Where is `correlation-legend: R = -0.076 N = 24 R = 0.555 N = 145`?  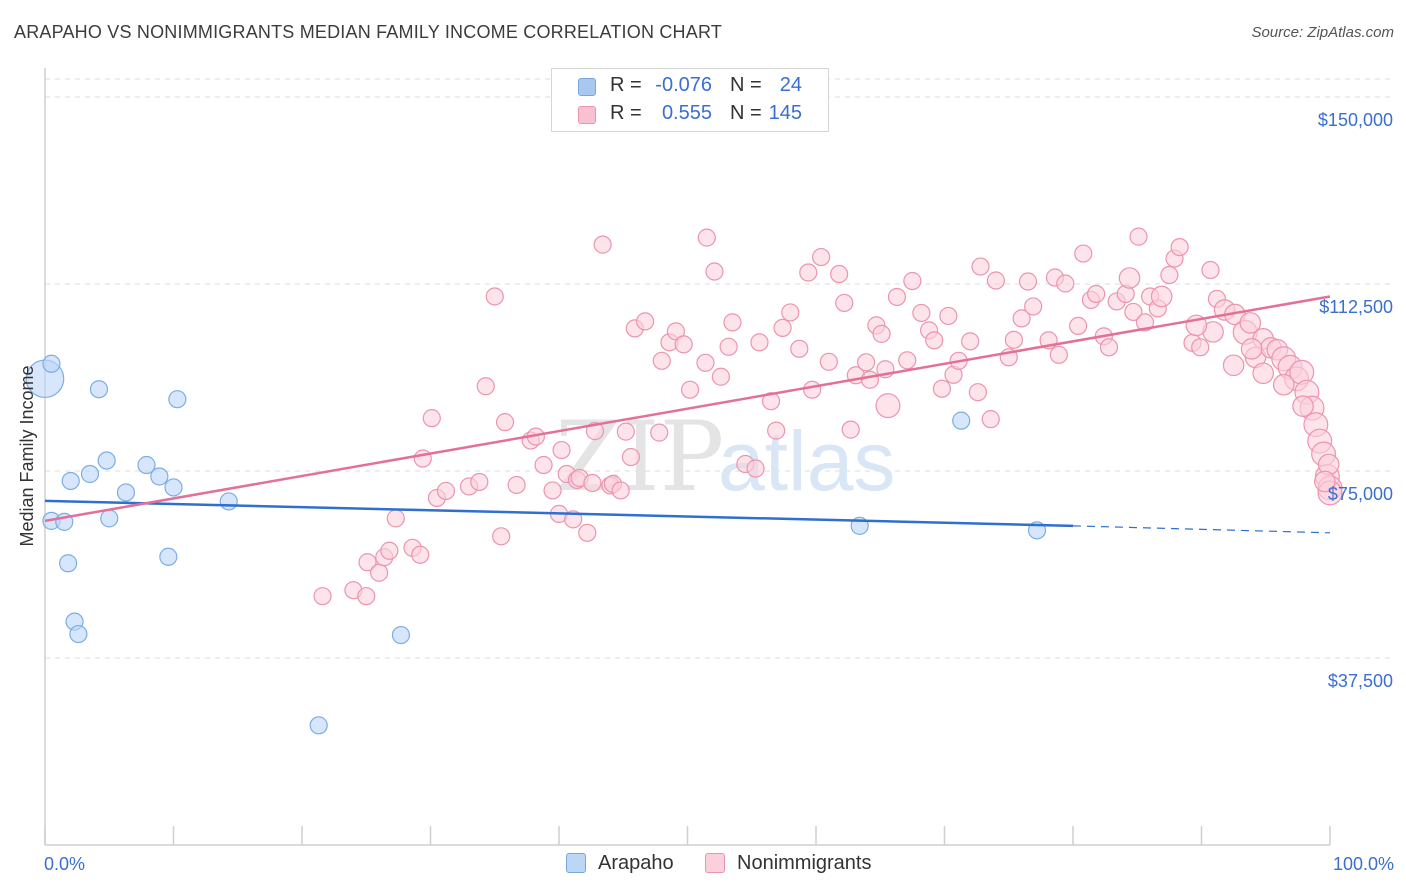
correlation-legend: R = -0.076 N = 24 R = 0.555 N = 145 is located at coordinates (690, 100).